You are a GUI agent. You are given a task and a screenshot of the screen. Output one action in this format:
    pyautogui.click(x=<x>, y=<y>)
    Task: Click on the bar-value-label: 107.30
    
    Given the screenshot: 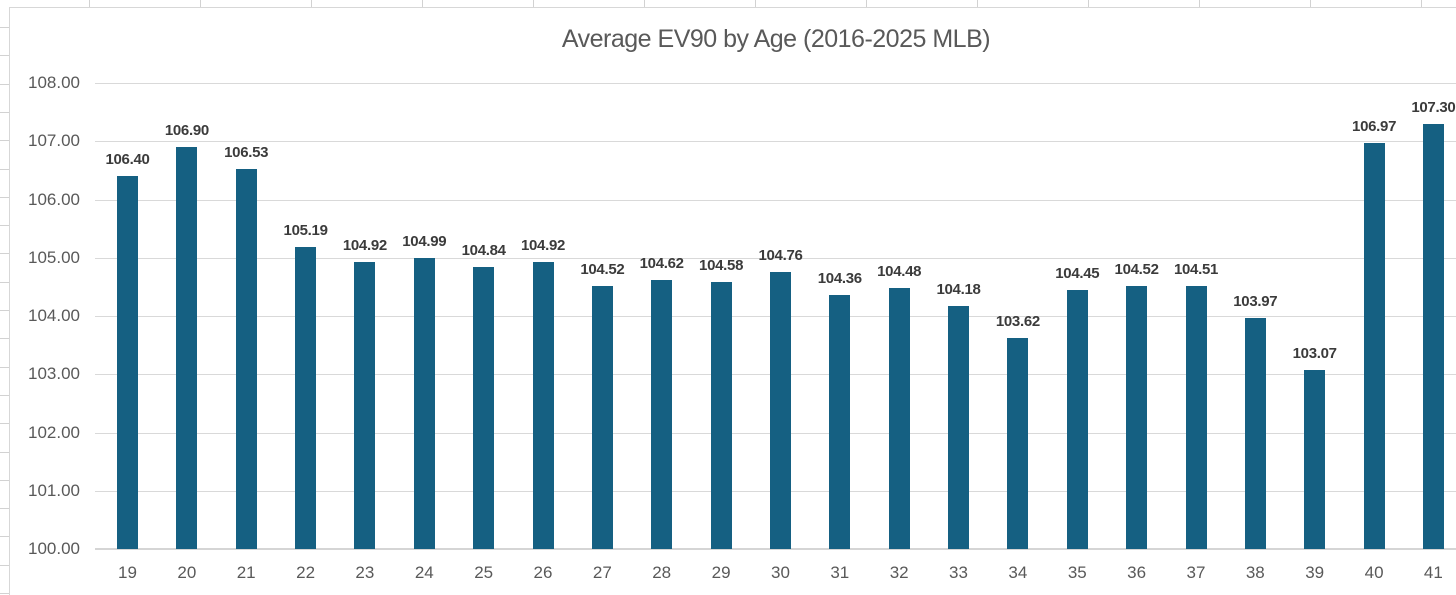 What is the action you would take?
    pyautogui.click(x=1433, y=107)
    